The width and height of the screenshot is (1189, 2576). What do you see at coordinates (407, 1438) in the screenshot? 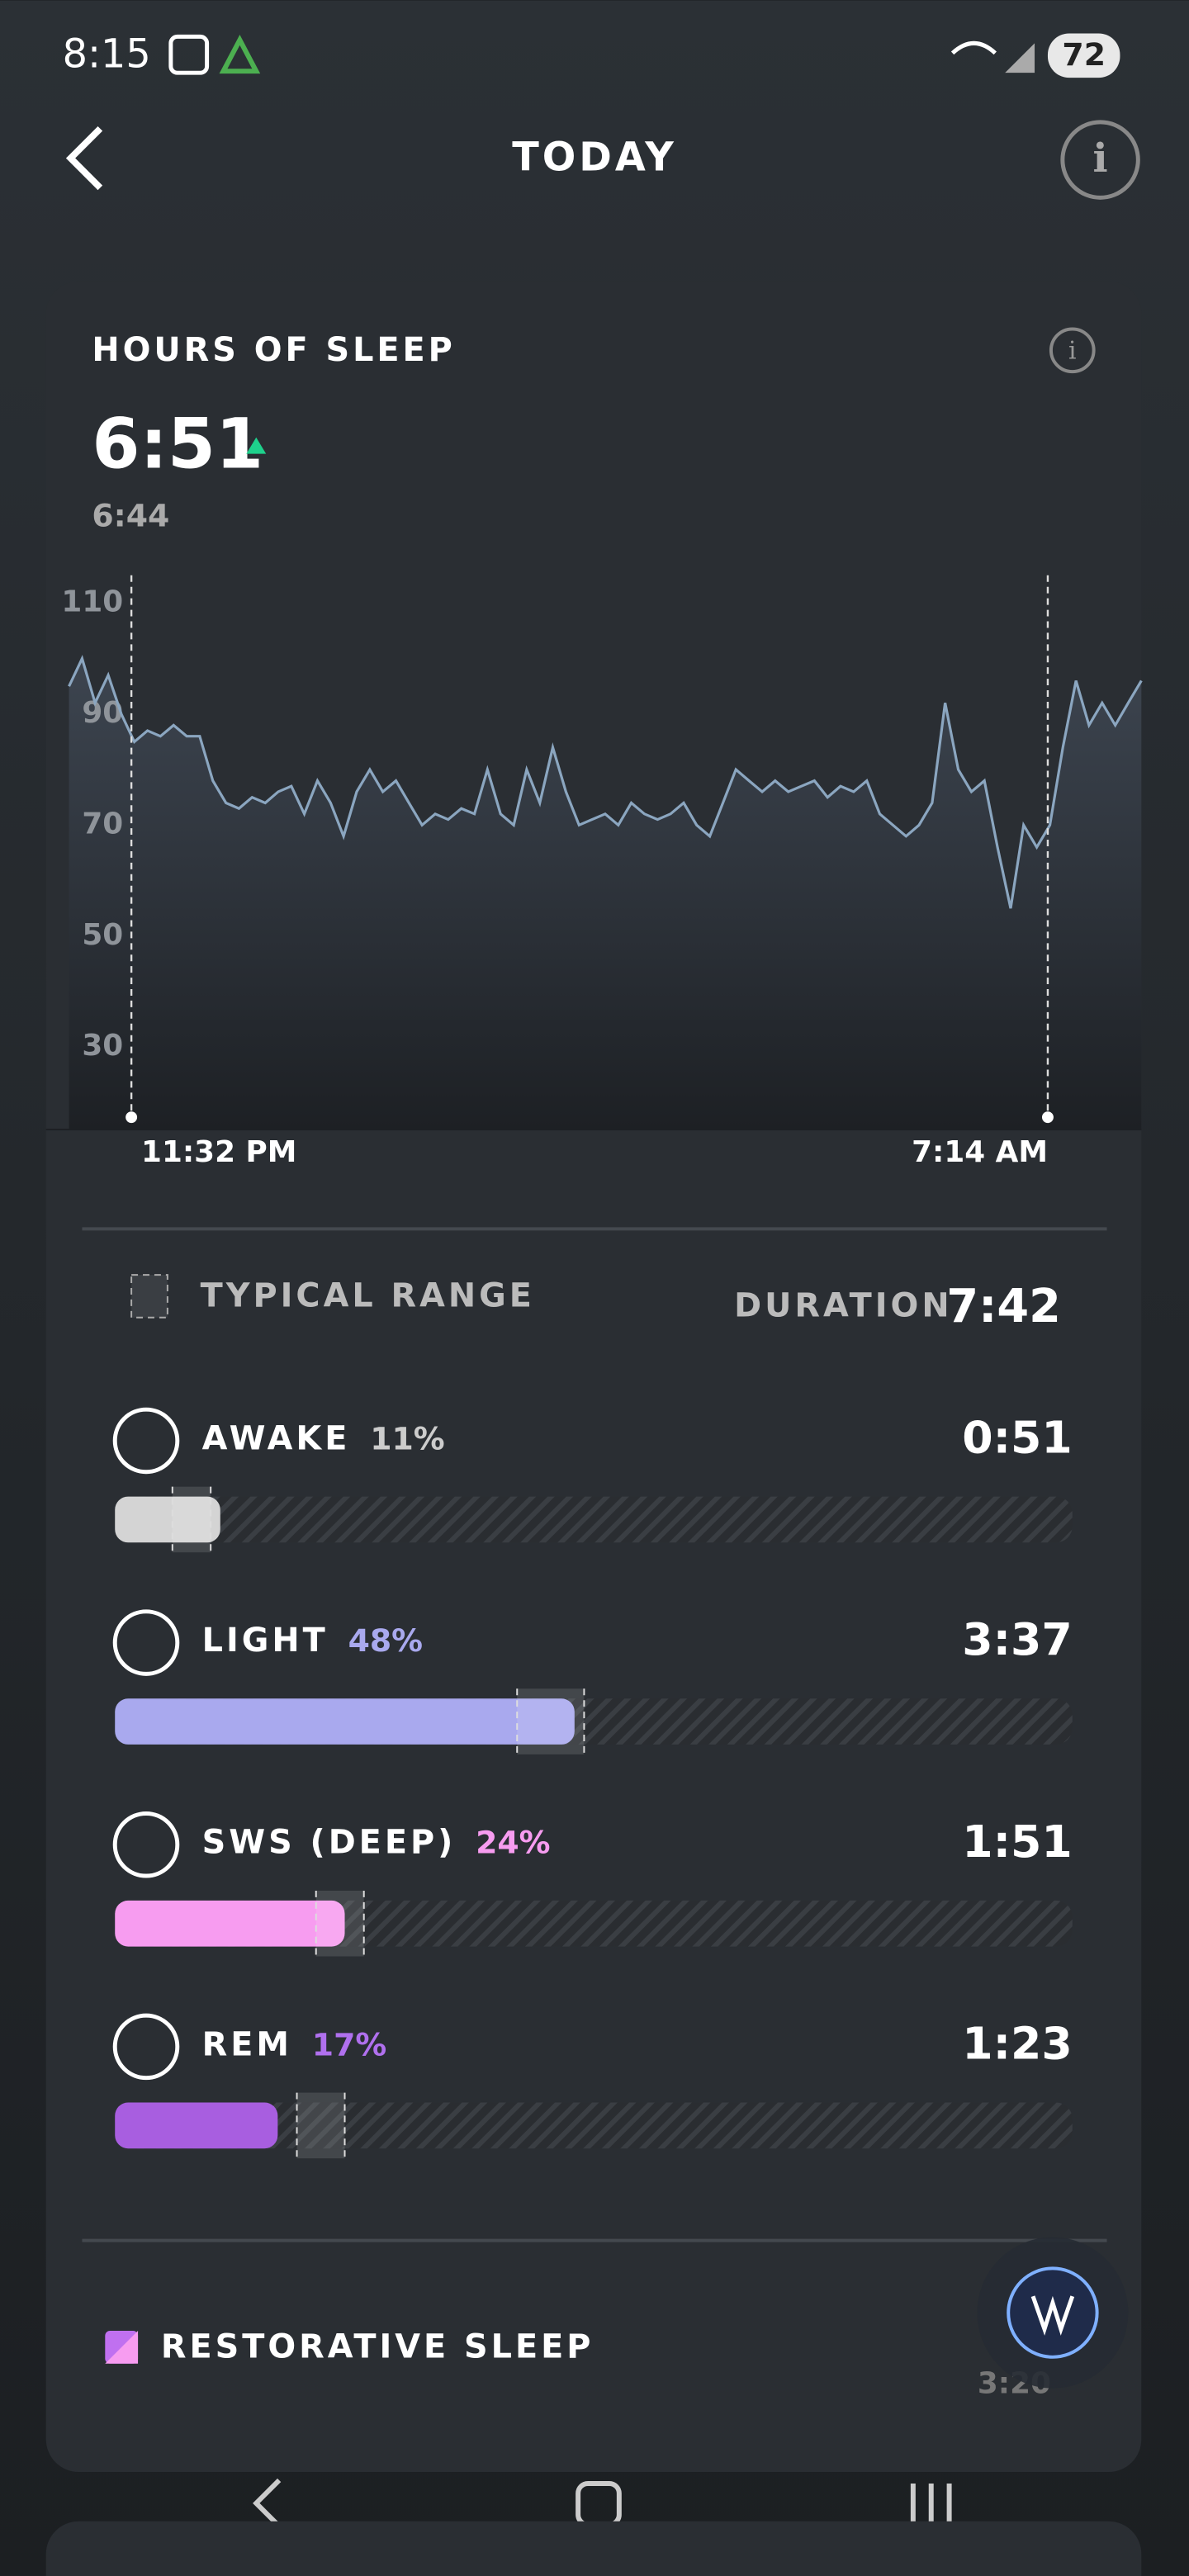
I see `stage-percent: 11%` at bounding box center [407, 1438].